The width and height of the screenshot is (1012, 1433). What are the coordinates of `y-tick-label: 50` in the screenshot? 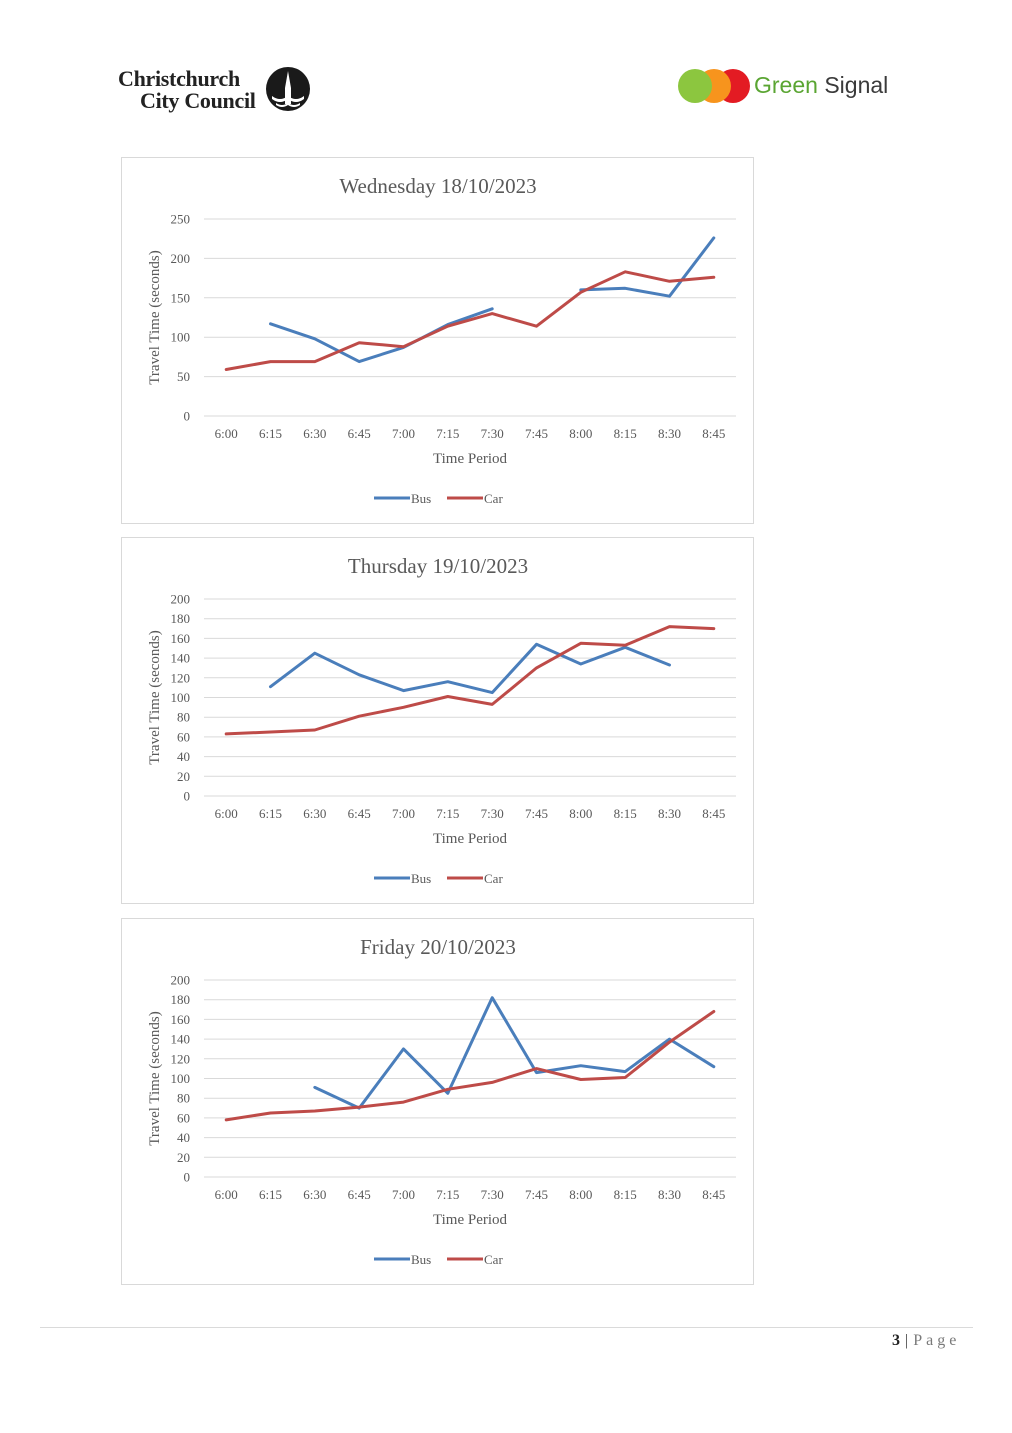 It's located at (183, 376).